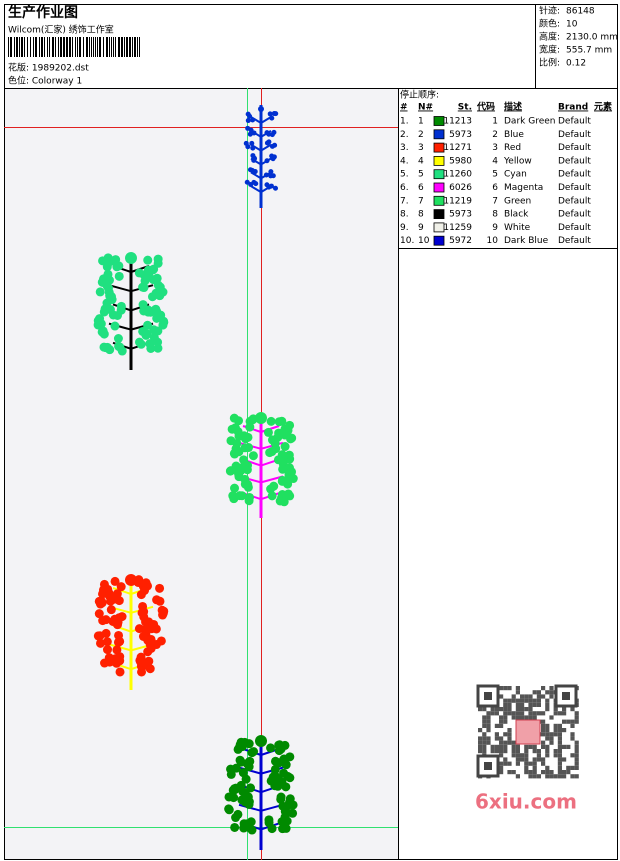 The image size is (620, 861). What do you see at coordinates (549, 50) in the screenshot?
I see `stat-label: 宽度:` at bounding box center [549, 50].